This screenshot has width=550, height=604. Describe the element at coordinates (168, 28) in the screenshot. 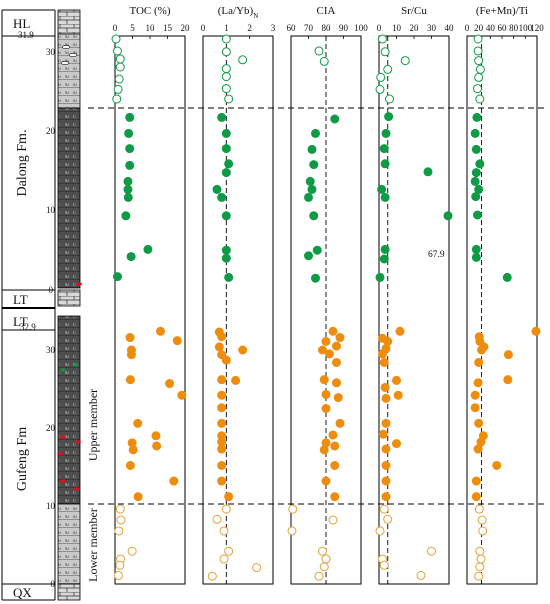

I see `x-tick-label: 15` at that location.